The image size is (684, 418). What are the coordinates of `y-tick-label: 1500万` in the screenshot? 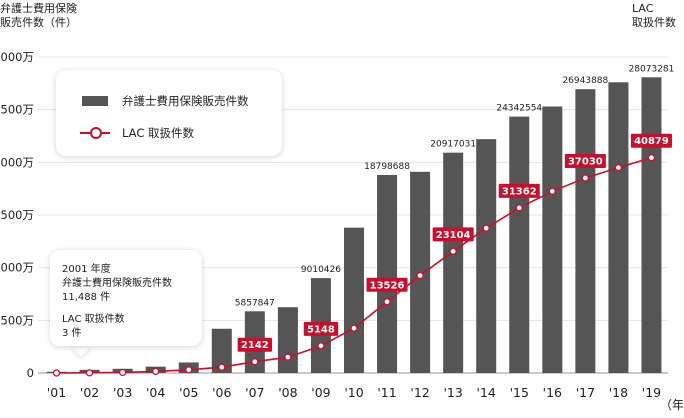 It's located at (17, 215).